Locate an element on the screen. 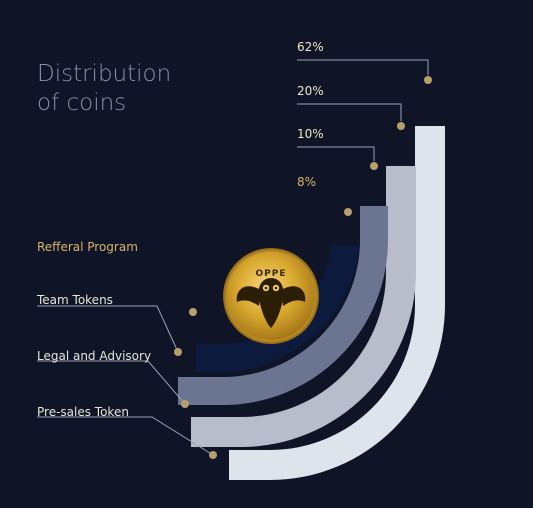  category-label: Legal and Advisory is located at coordinates (94, 356).